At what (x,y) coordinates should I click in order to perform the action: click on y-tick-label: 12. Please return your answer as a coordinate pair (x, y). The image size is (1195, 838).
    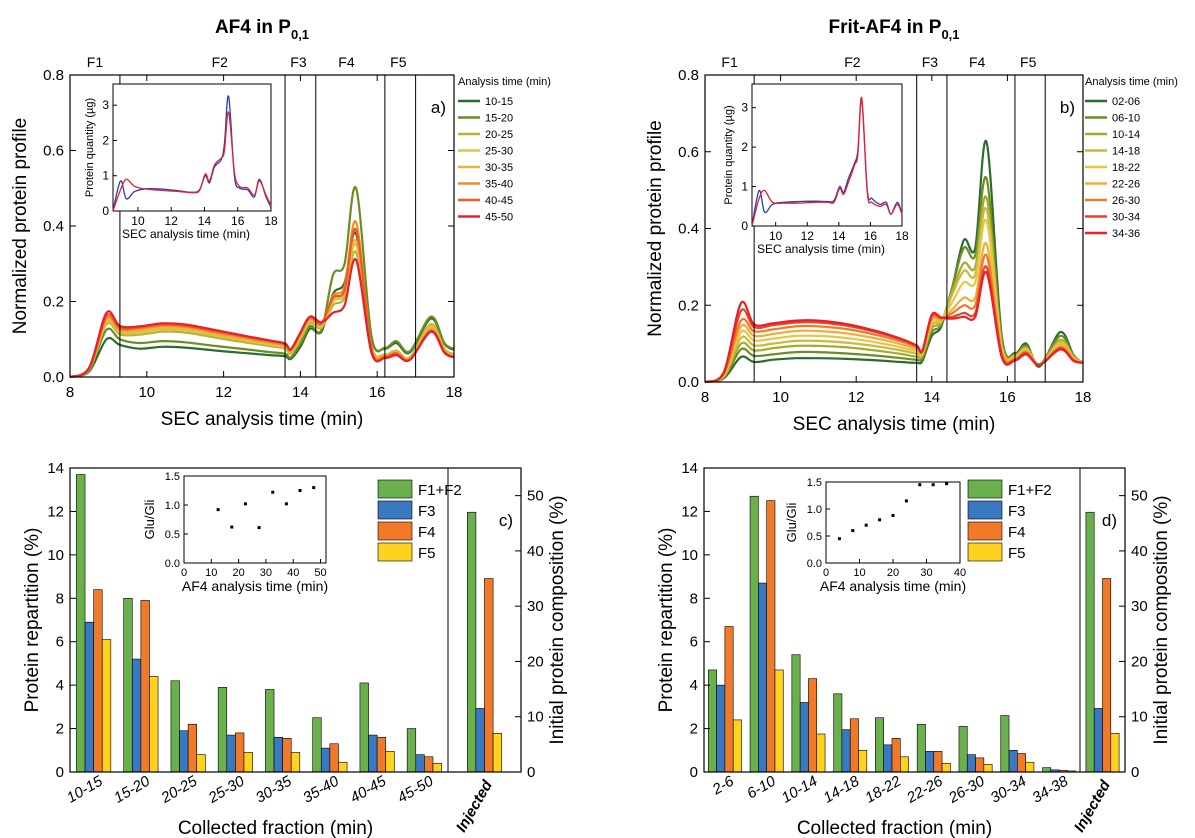
    Looking at the image, I should click on (689, 511).